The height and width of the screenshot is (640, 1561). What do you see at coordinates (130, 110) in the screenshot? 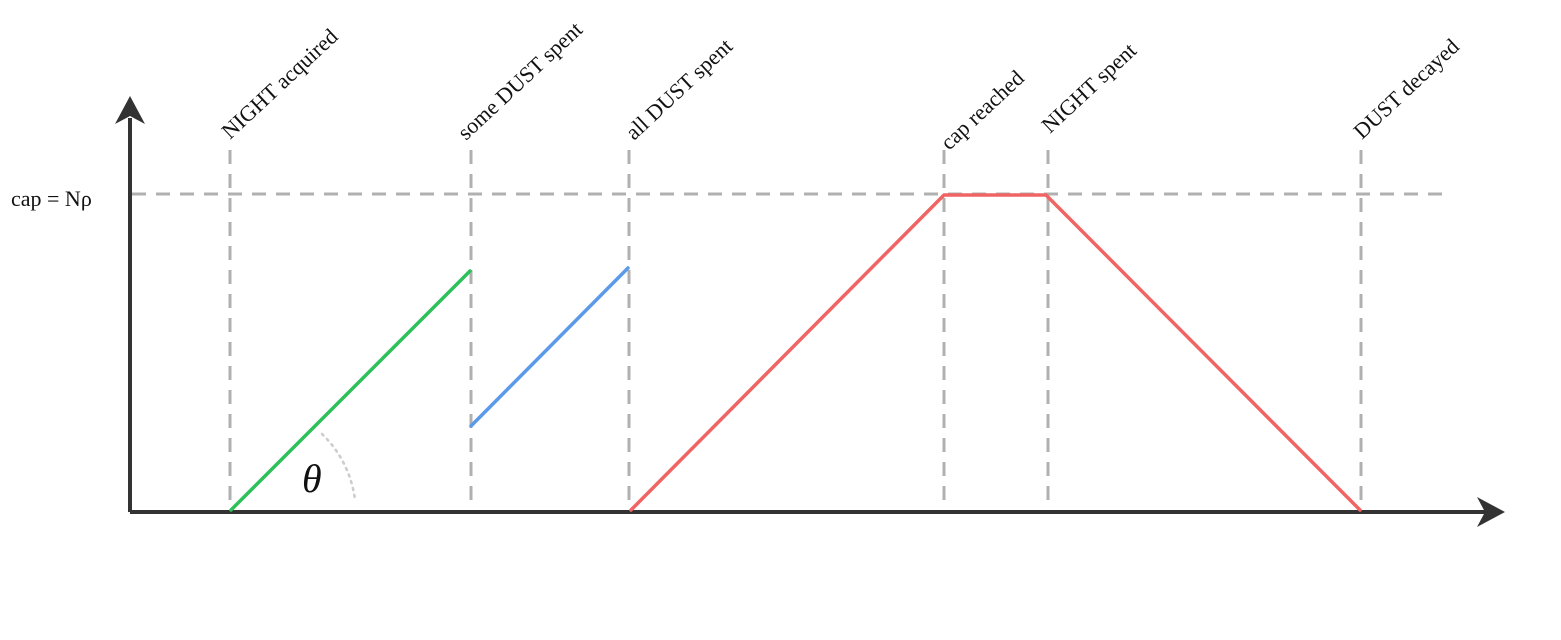
I see `y-axis-arrowhead` at bounding box center [130, 110].